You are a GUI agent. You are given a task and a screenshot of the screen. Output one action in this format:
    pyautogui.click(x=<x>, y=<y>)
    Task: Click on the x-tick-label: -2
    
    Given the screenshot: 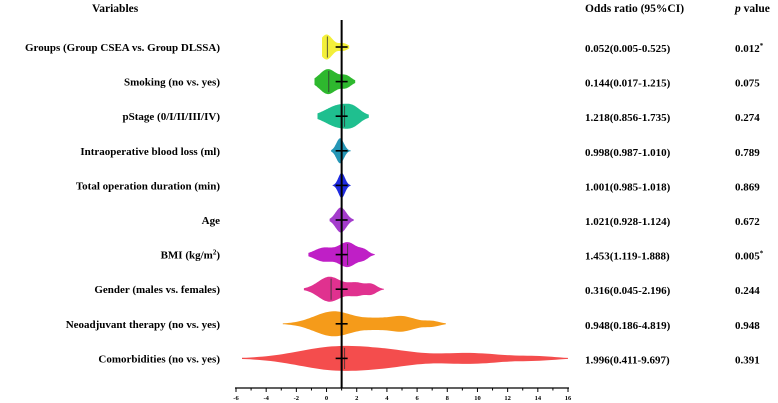 What is the action you would take?
    pyautogui.click(x=296, y=398)
    